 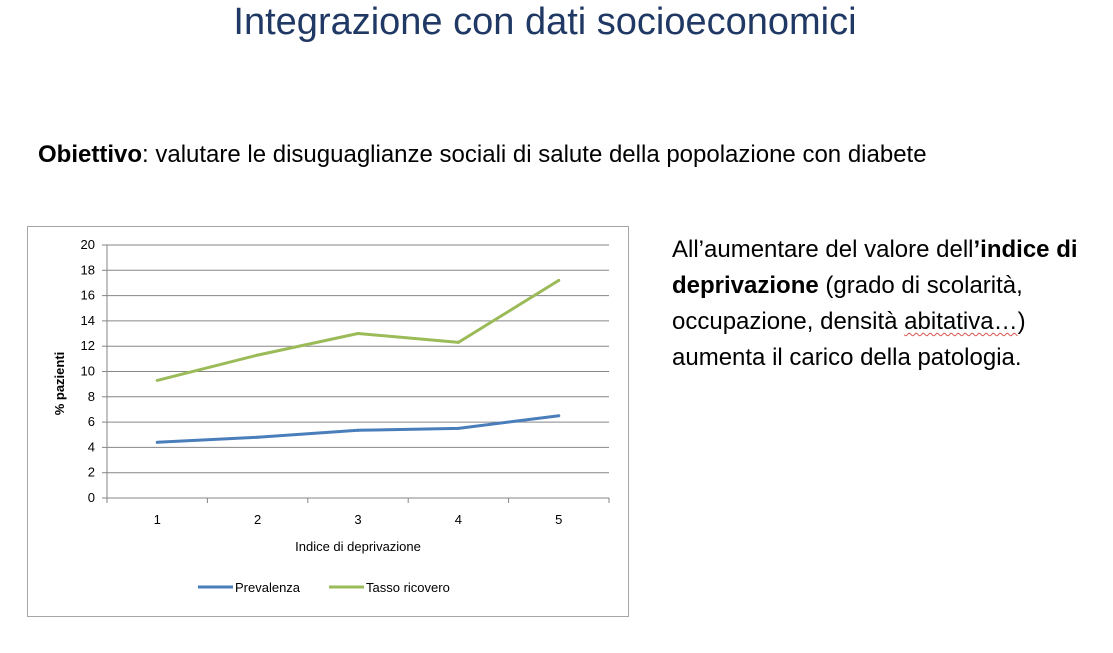 I want to click on xtick-label-5: 5, so click(x=558, y=519).